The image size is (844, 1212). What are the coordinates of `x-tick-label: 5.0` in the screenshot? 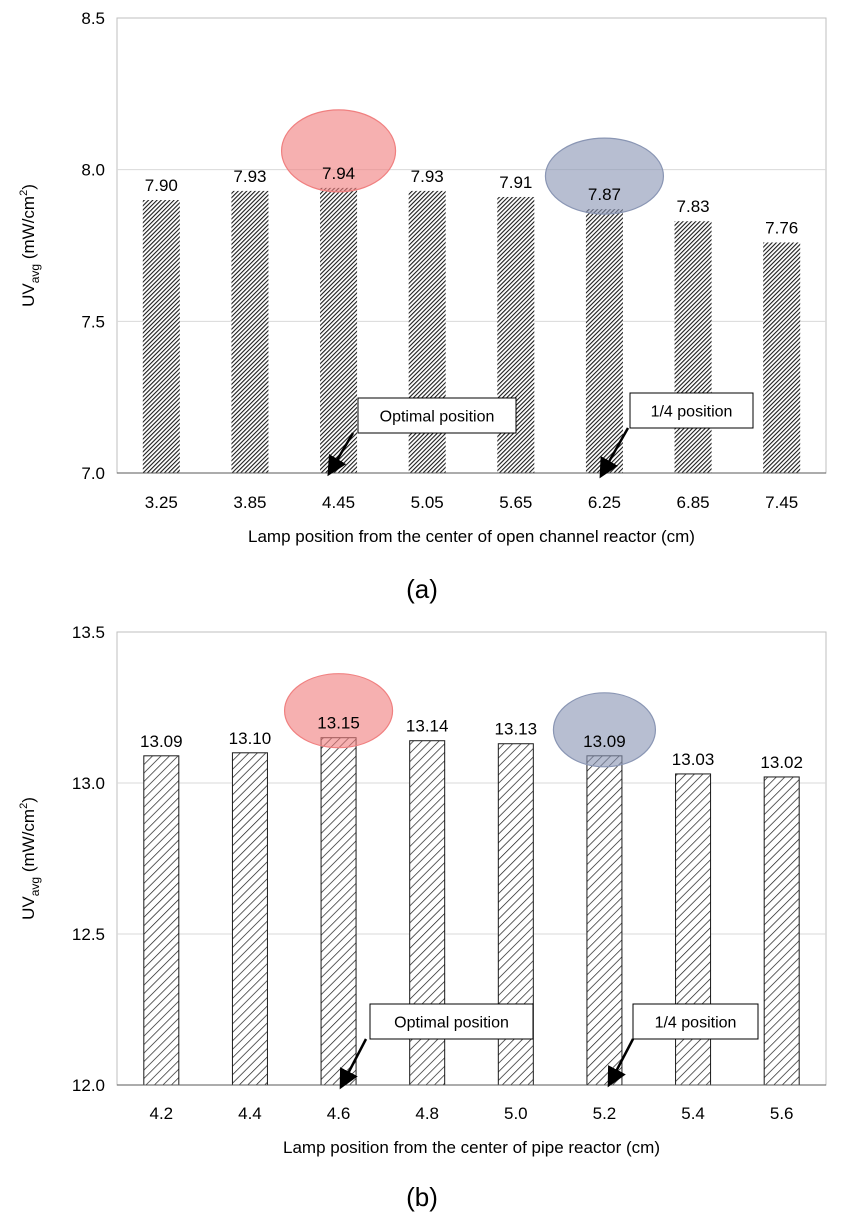 It's located at (516, 1113).